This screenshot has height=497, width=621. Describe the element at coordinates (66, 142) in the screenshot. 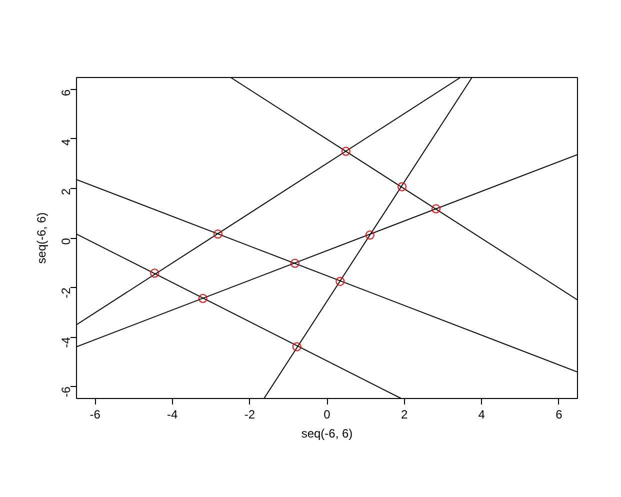

I see `y-tick-label: 4` at that location.